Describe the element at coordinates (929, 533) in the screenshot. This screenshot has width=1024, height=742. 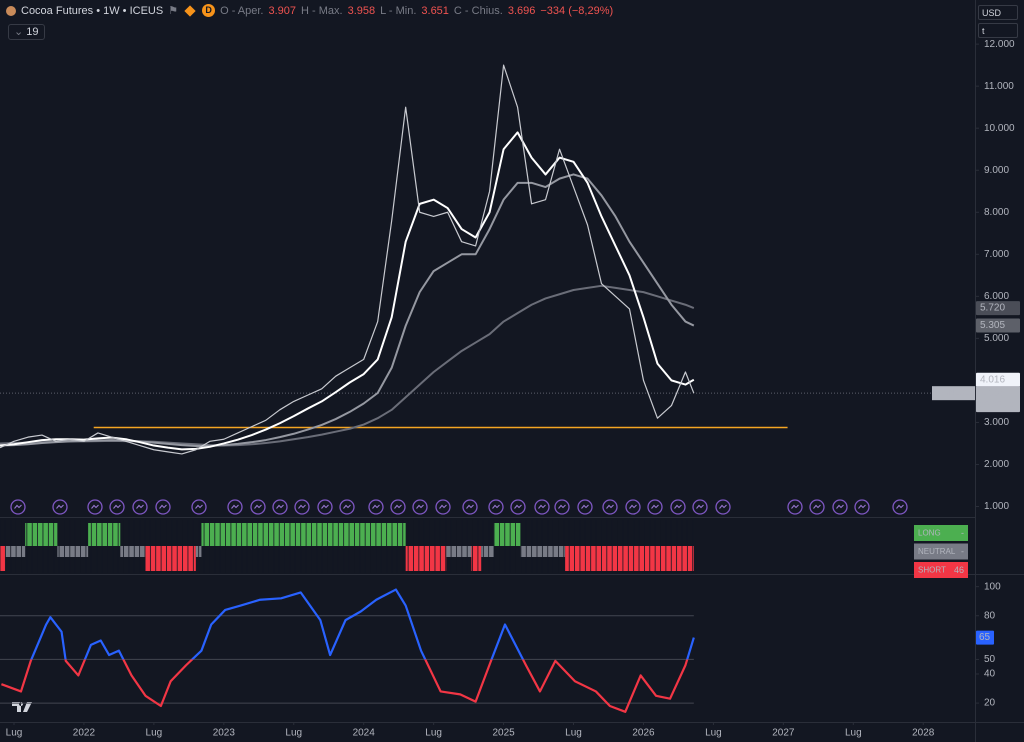
I see `regime-legend-label: LONG` at that location.